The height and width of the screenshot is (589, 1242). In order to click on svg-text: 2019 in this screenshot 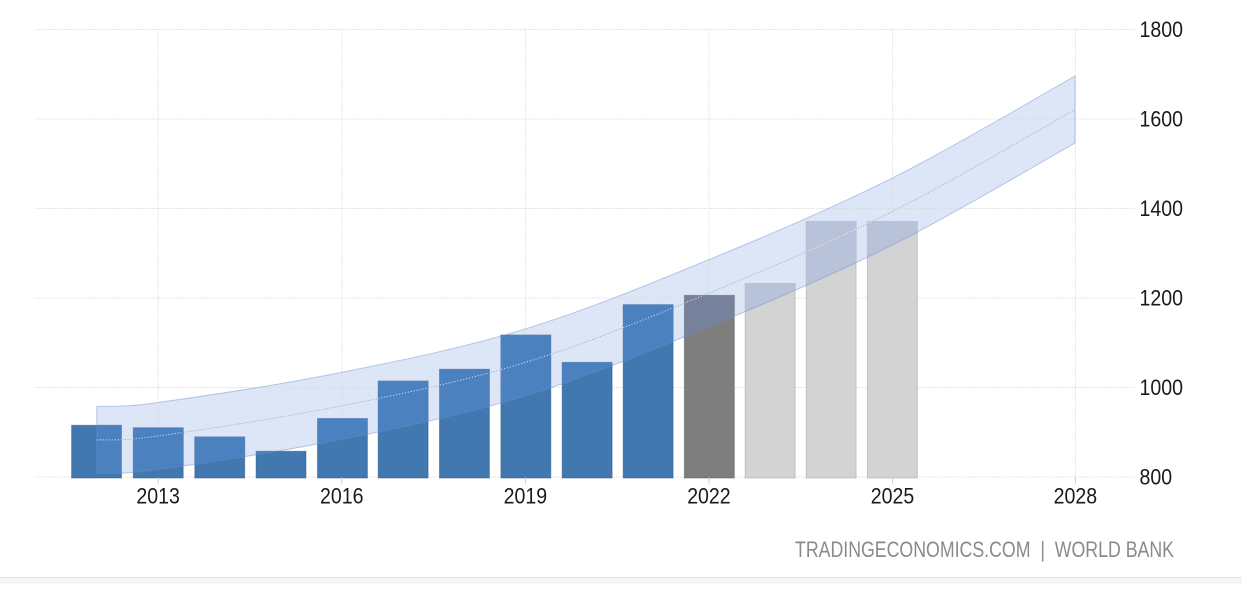, I will do `click(525, 495)`.